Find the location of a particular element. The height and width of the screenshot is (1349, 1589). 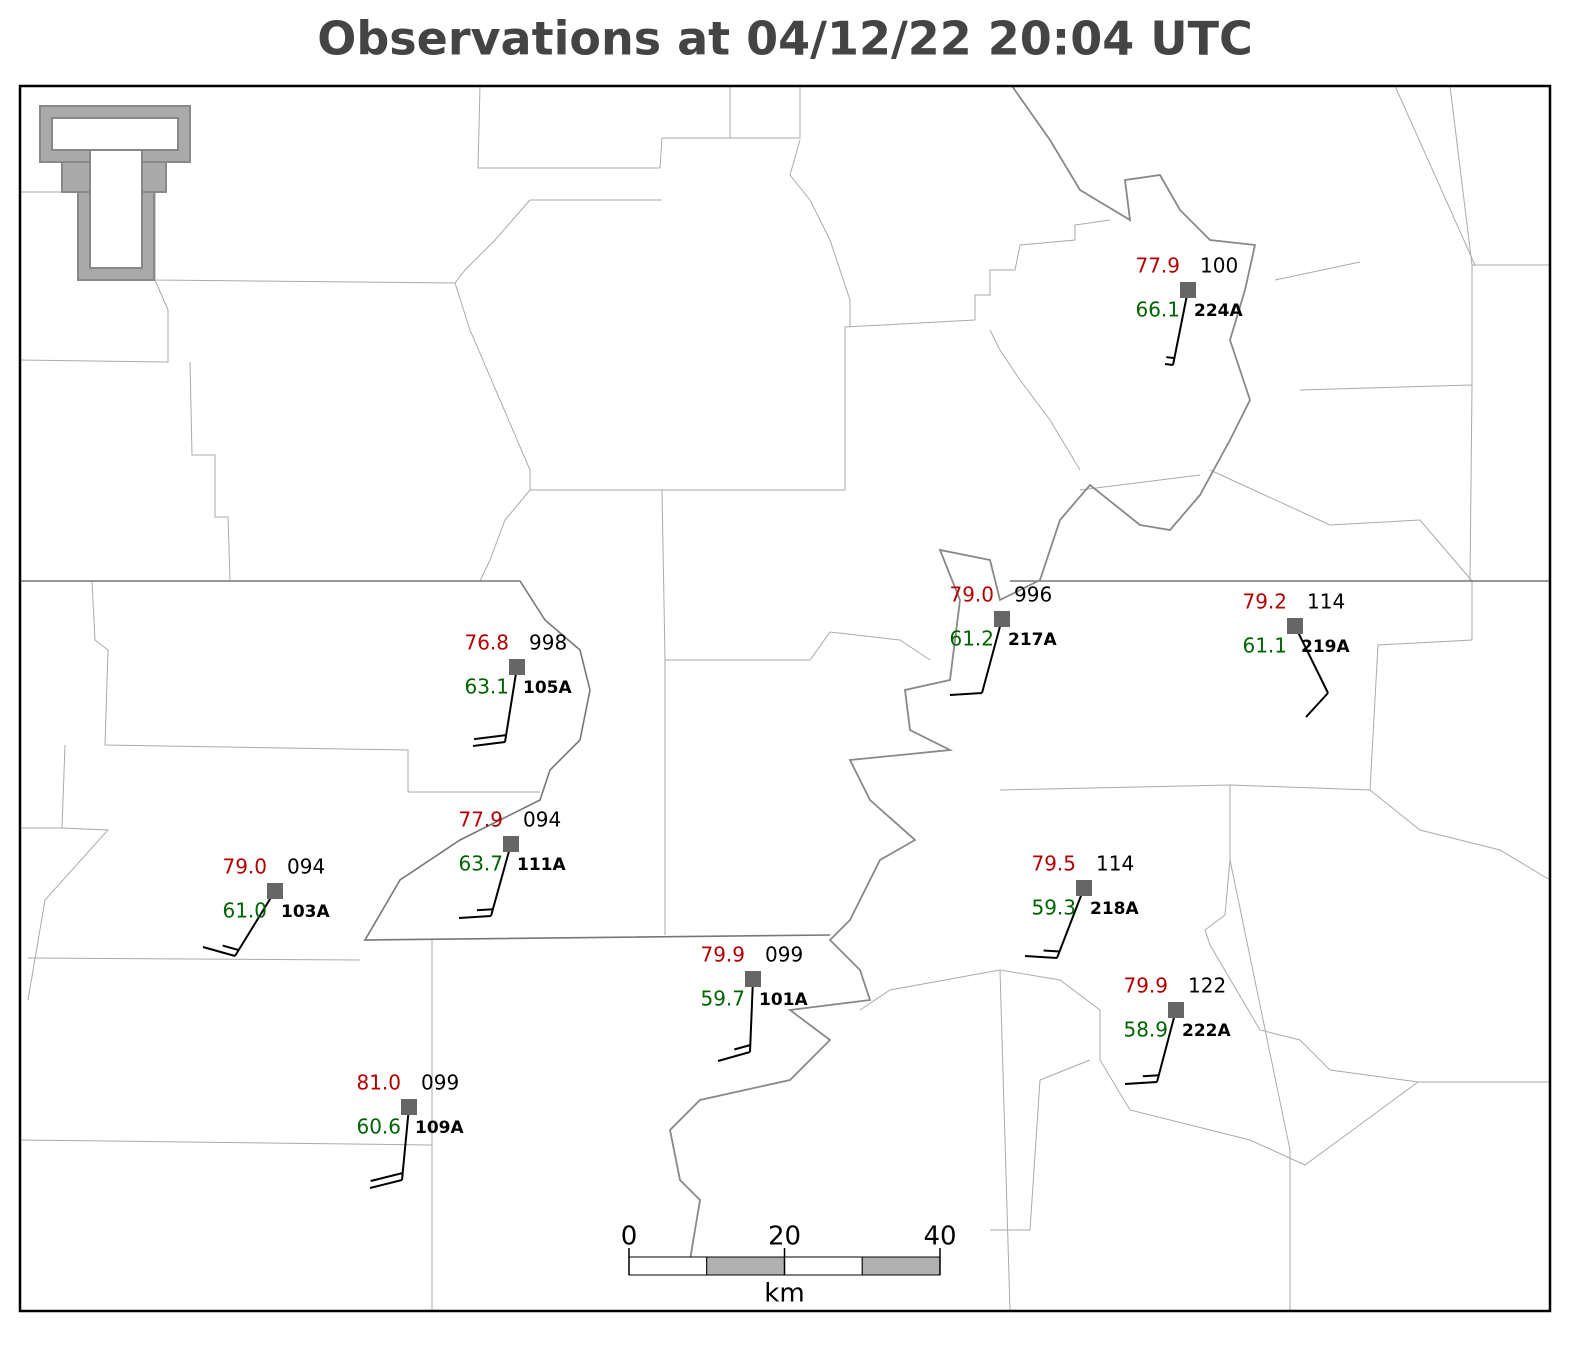

logo is located at coordinates (115, 193).